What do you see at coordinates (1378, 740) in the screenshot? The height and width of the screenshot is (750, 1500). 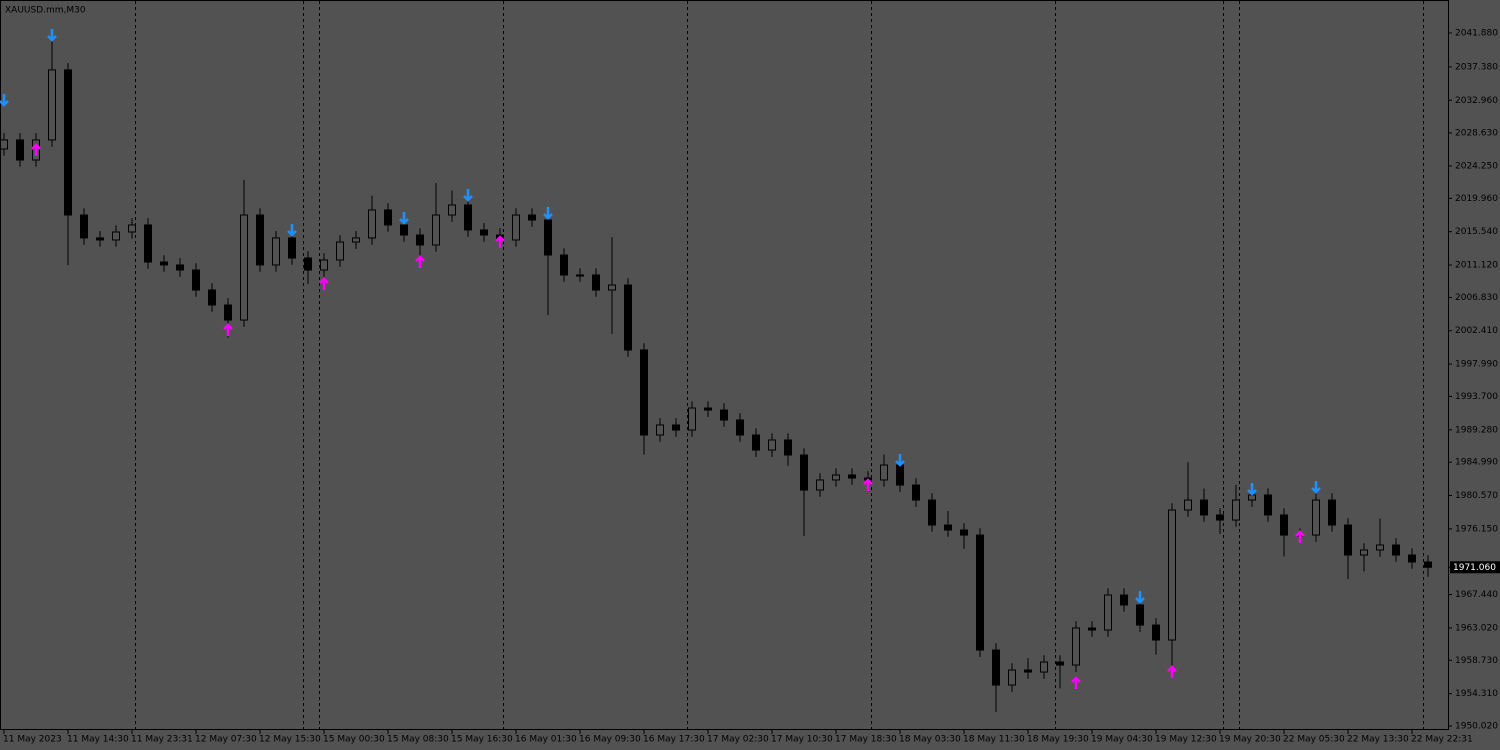 I see `x-tick-label: 22 May 13:30` at bounding box center [1378, 740].